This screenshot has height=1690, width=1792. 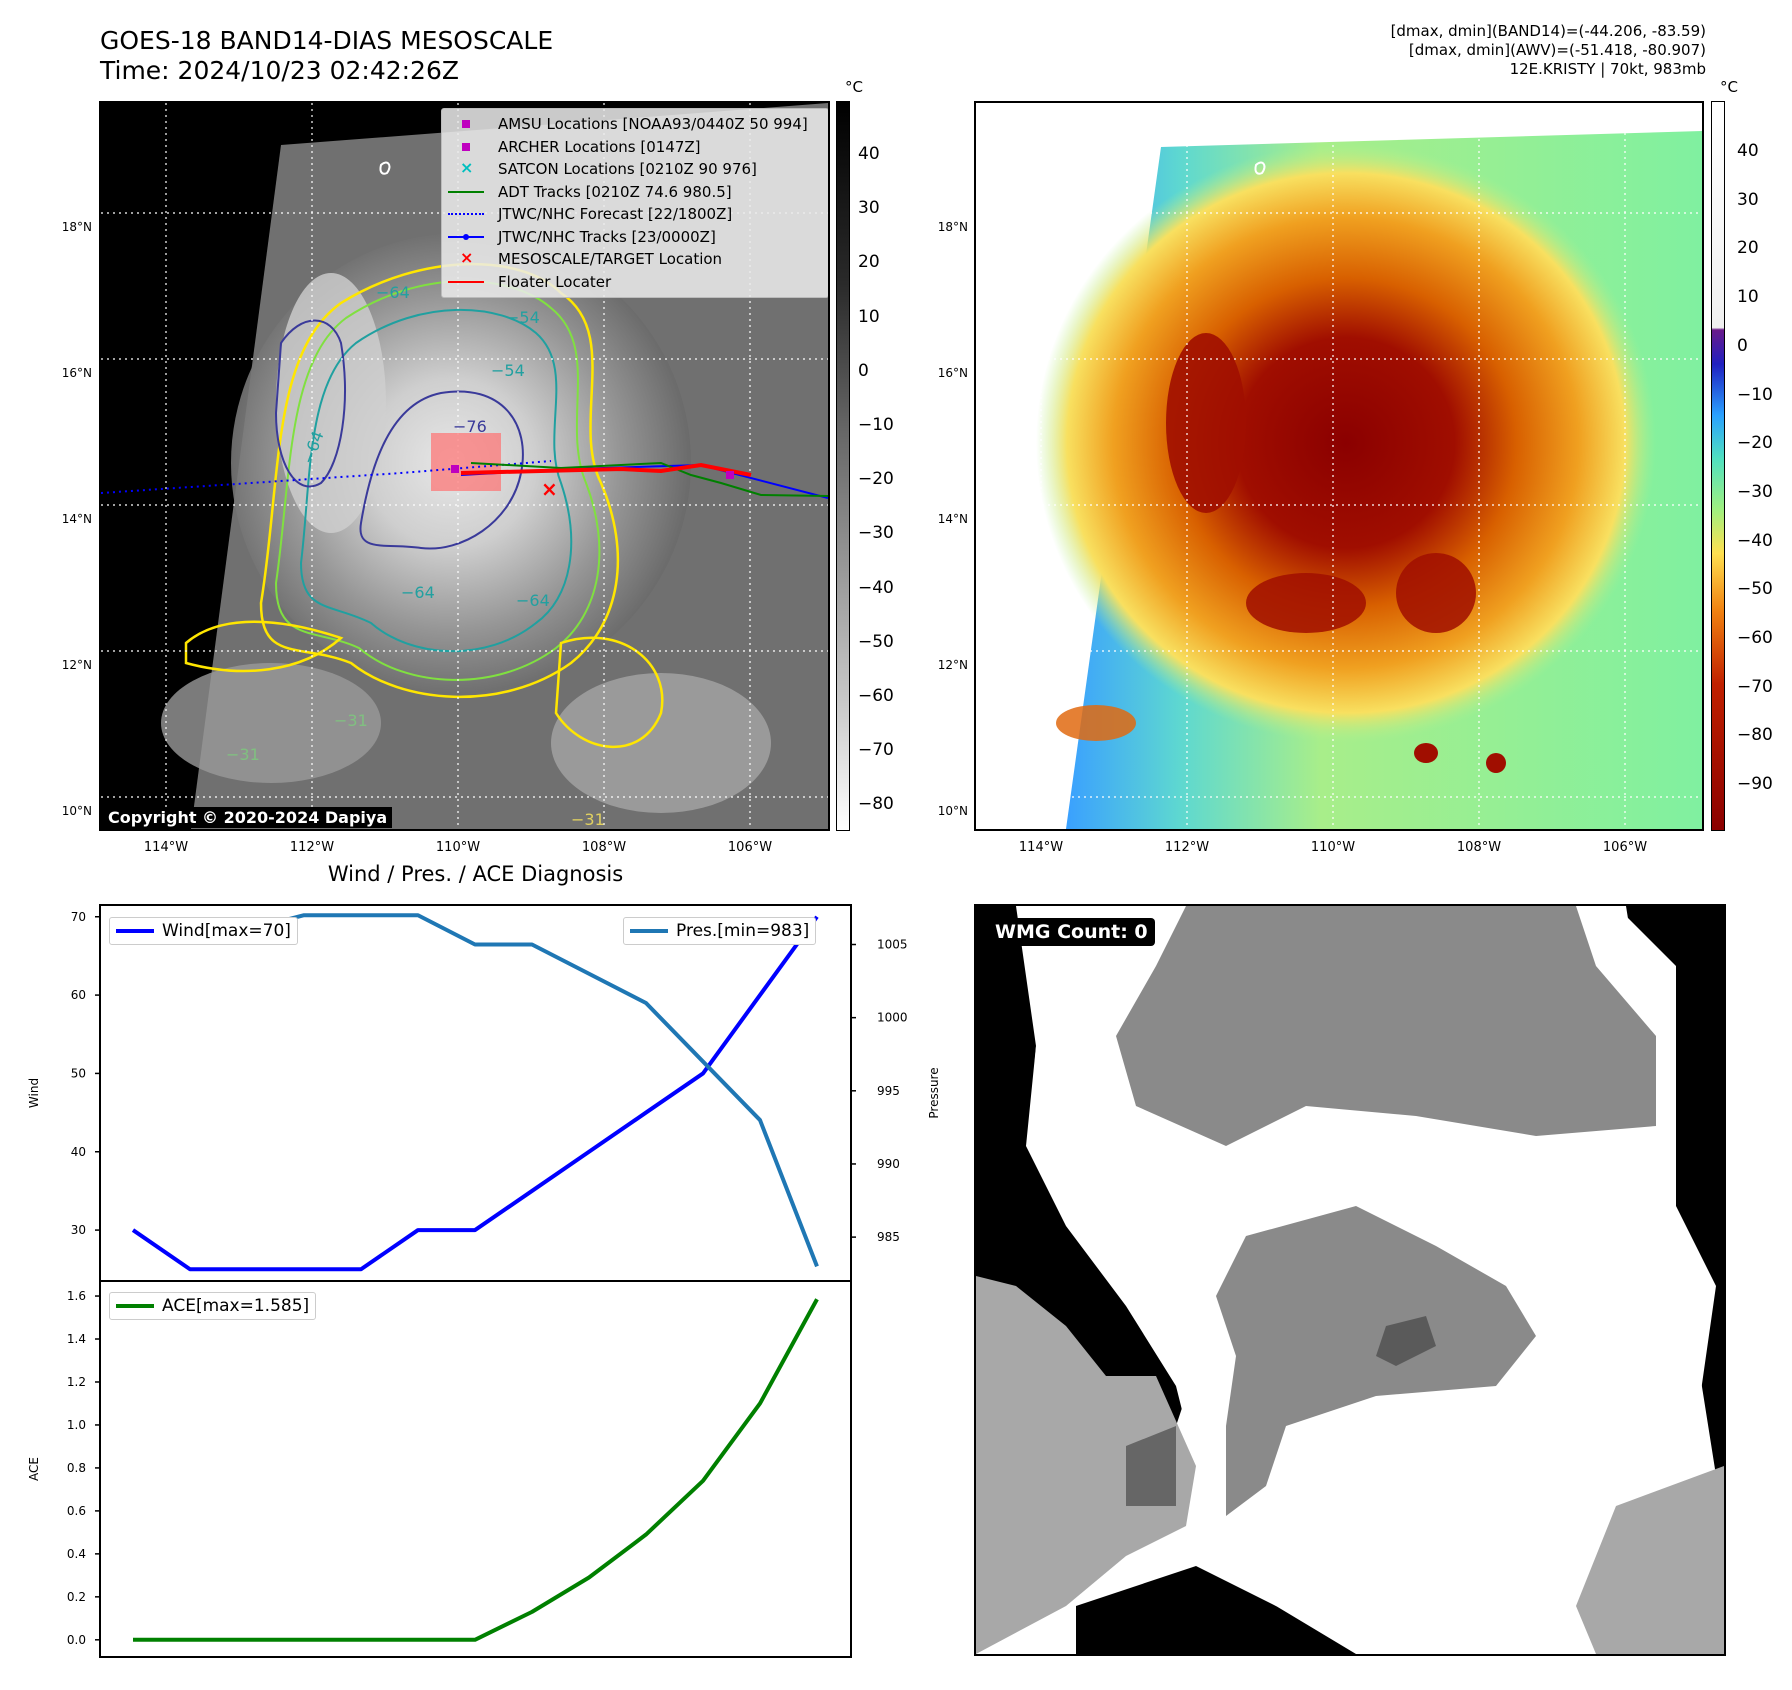 I want to click on pressure-legend: Pres.[min=983], so click(x=720, y=931).